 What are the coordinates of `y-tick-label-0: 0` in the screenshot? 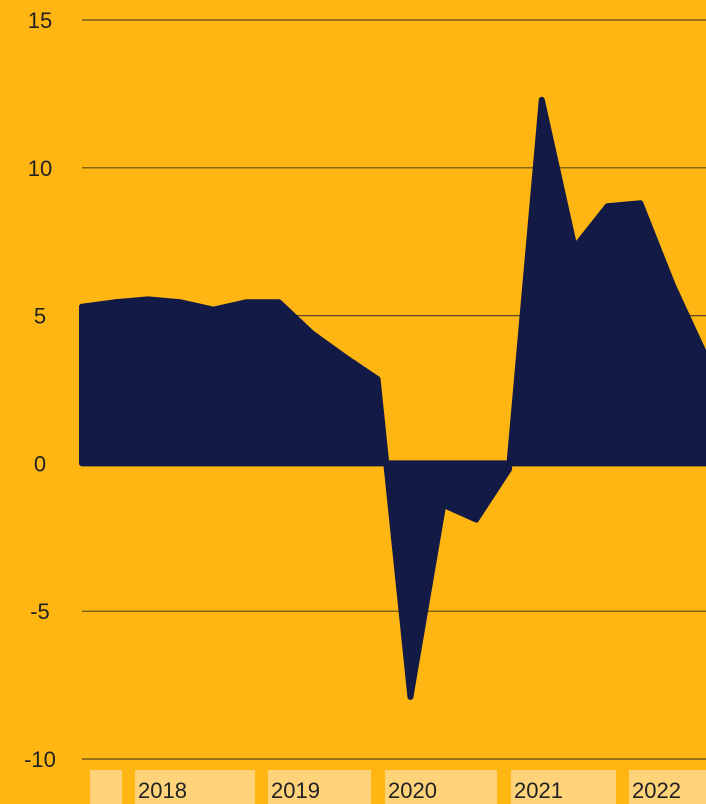 It's located at (40, 463).